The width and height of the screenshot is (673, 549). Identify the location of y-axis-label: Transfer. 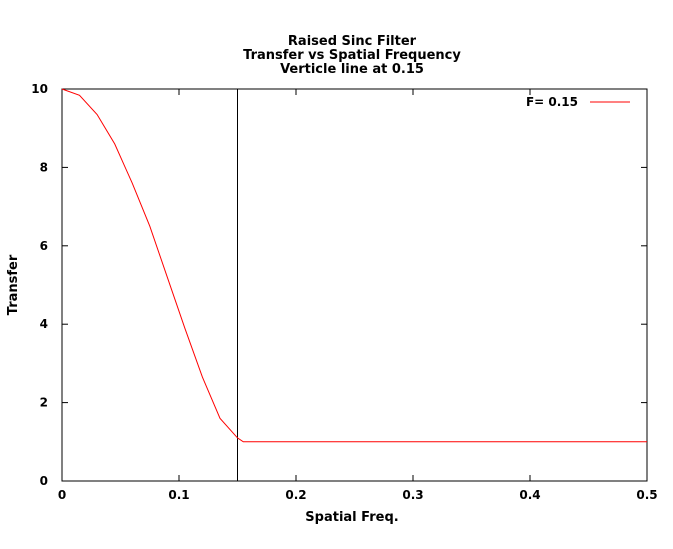
(13, 284).